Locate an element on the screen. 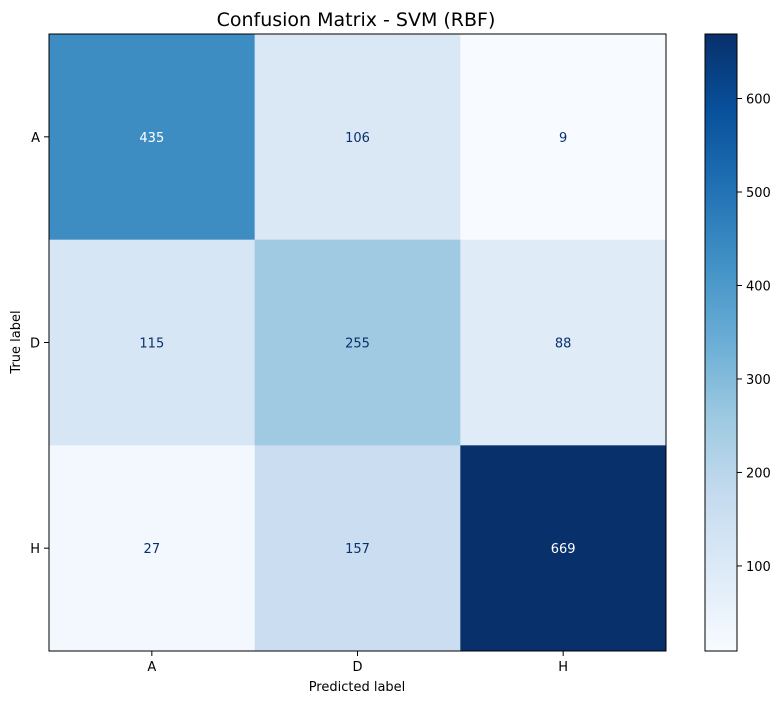 Image resolution: width=781 pixels, height=703 pixels. cell-value-label: 669 is located at coordinates (563, 549).